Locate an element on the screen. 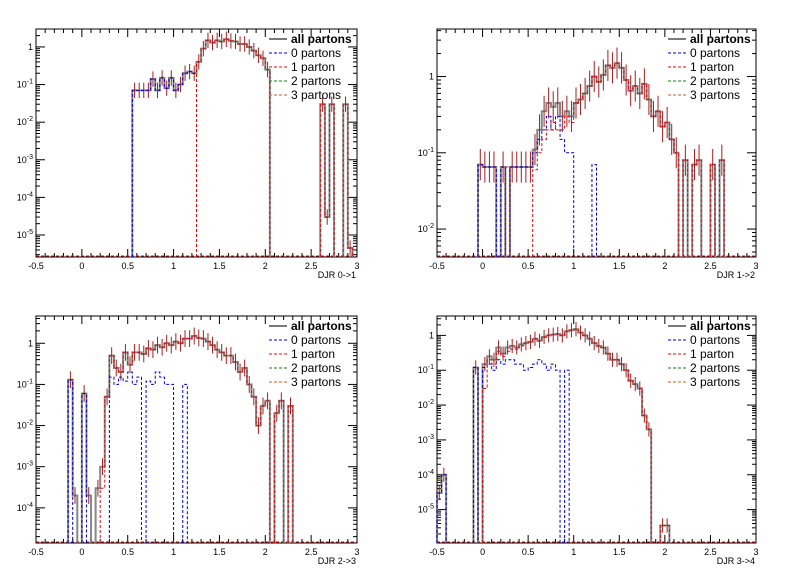  x-axis-label: DJR 3->4 is located at coordinates (736, 561).